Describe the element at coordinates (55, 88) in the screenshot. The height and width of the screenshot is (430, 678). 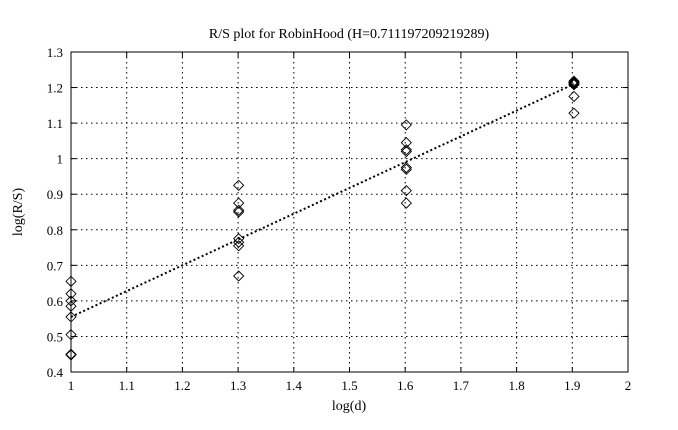
I see `y-tick-label: 1.2` at that location.